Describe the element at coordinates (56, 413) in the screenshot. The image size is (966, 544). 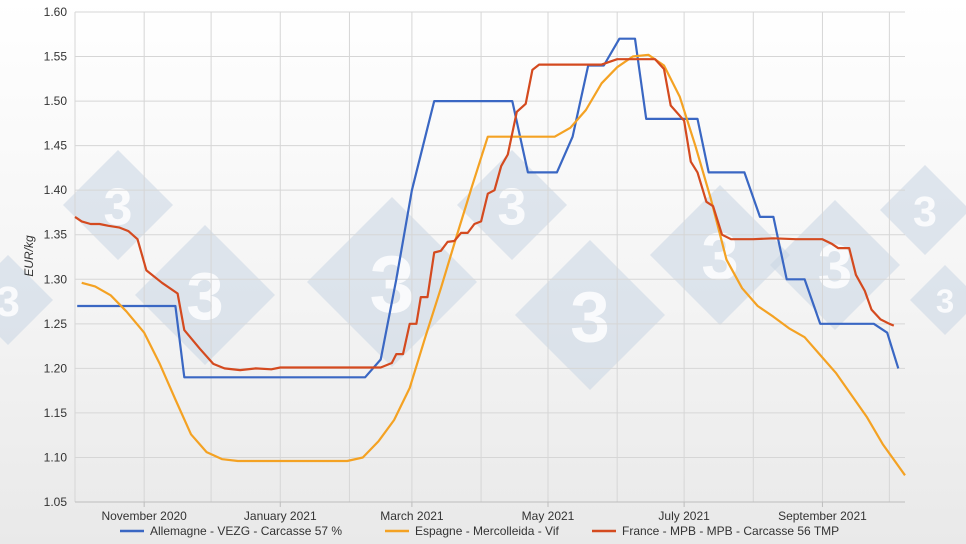
I see `y-tick-label: 1.15` at that location.